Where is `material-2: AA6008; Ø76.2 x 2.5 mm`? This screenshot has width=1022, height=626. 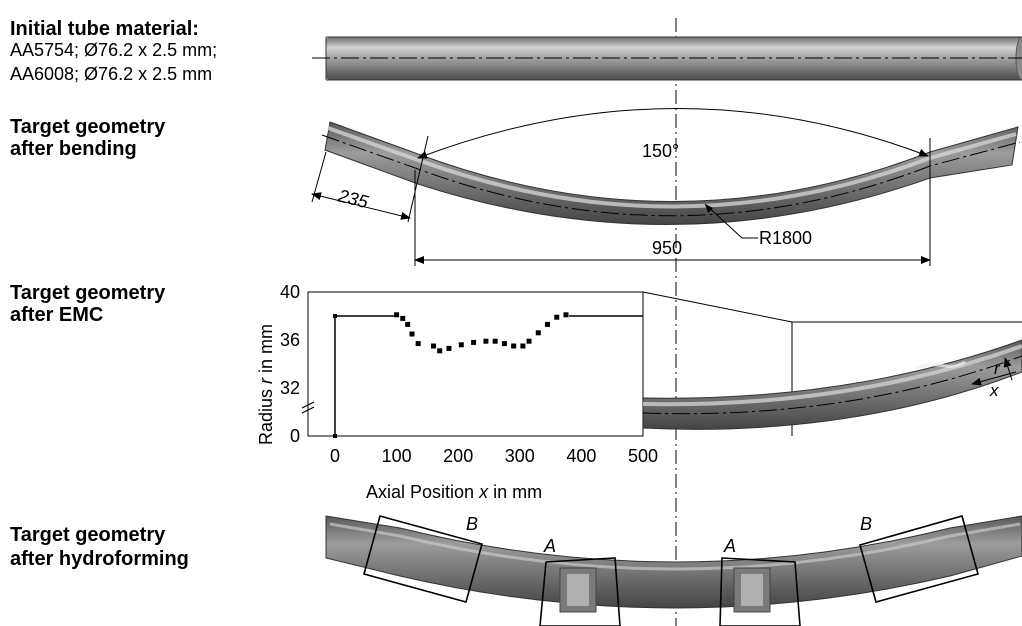 material-2: AA6008; Ø76.2 x 2.5 mm is located at coordinates (111, 74).